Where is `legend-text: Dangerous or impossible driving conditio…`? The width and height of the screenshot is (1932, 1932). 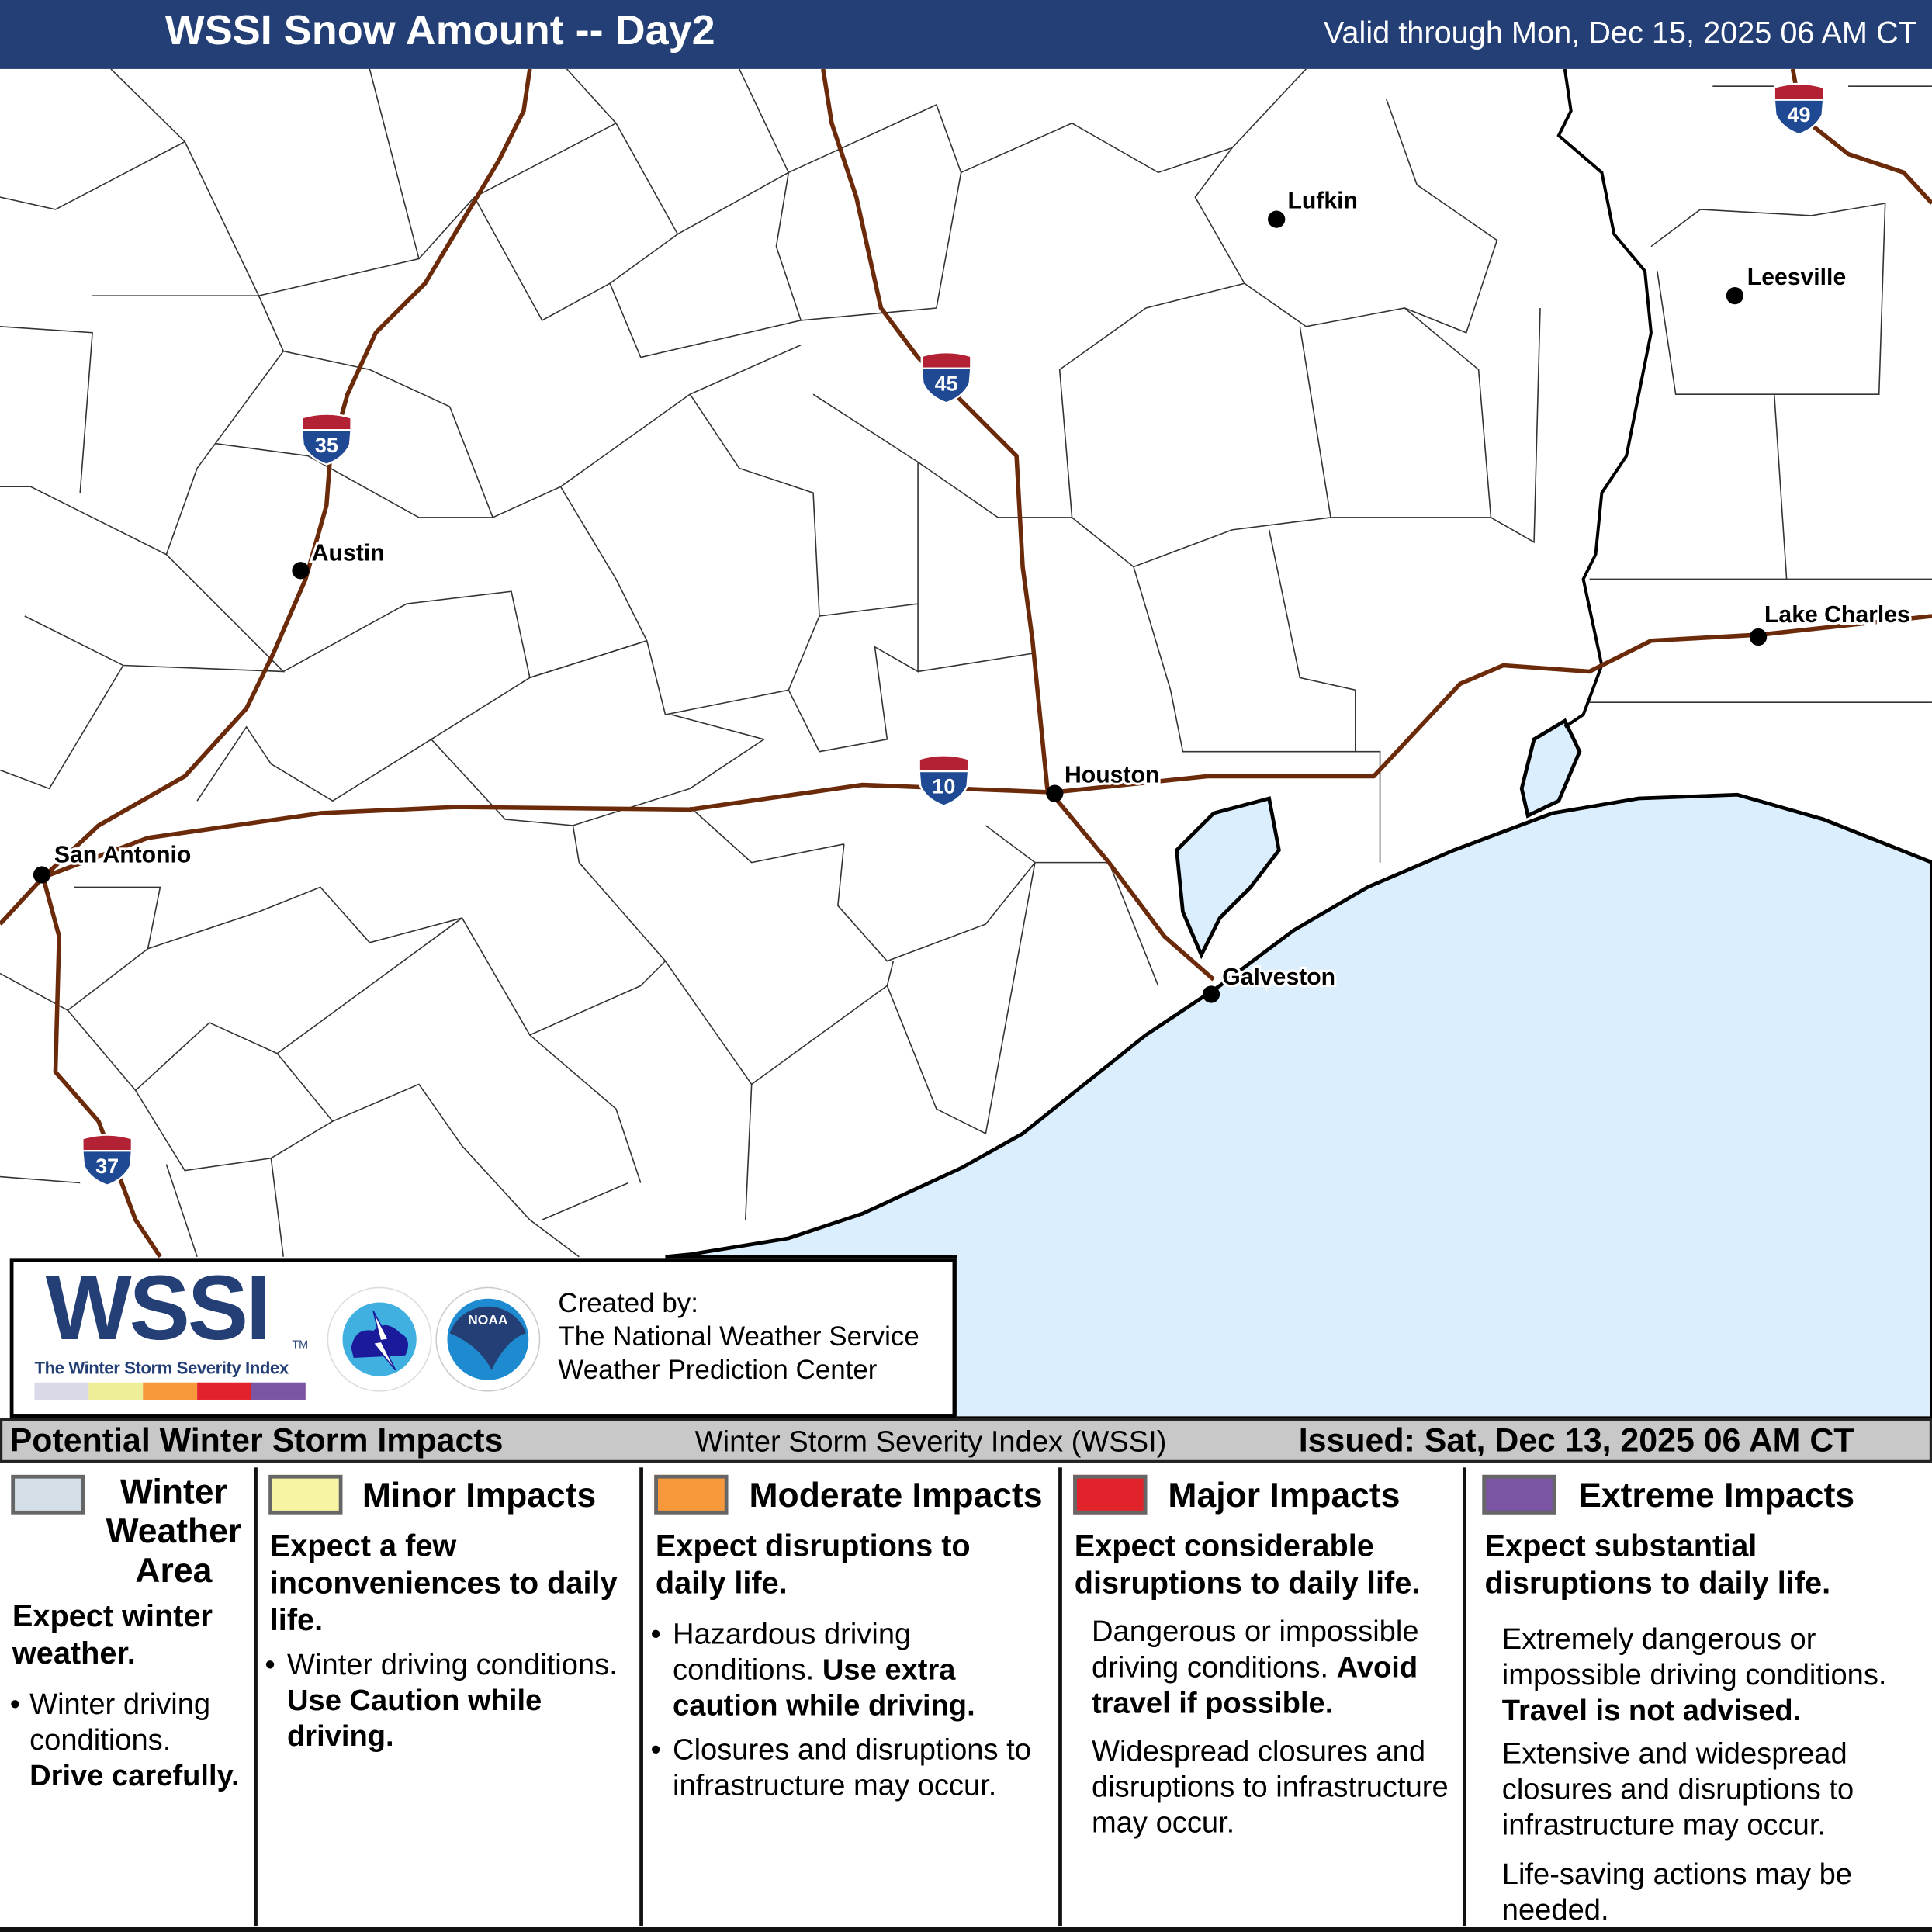 legend-text: Dangerous or impossible driving conditio… is located at coordinates (1255, 1668).